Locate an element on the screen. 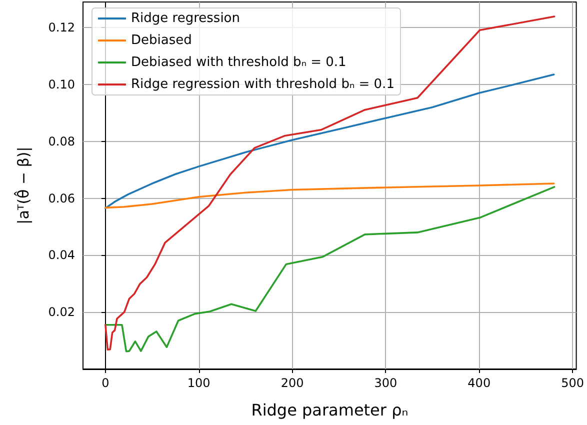  x-tick-label: 200 is located at coordinates (292, 383).